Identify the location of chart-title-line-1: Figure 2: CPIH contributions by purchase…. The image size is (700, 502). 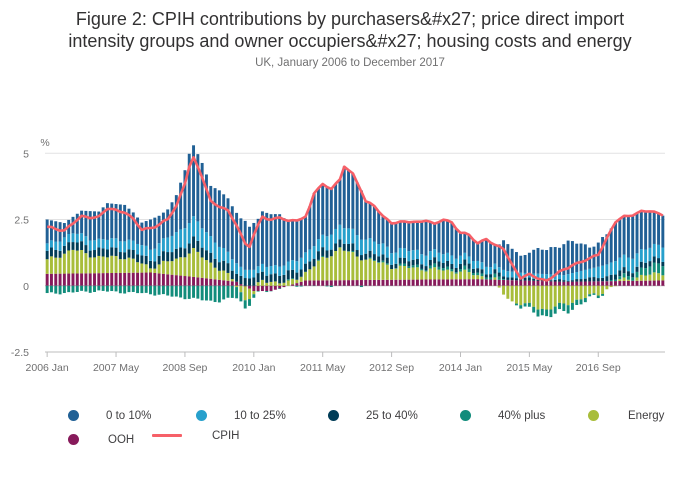
(350, 19).